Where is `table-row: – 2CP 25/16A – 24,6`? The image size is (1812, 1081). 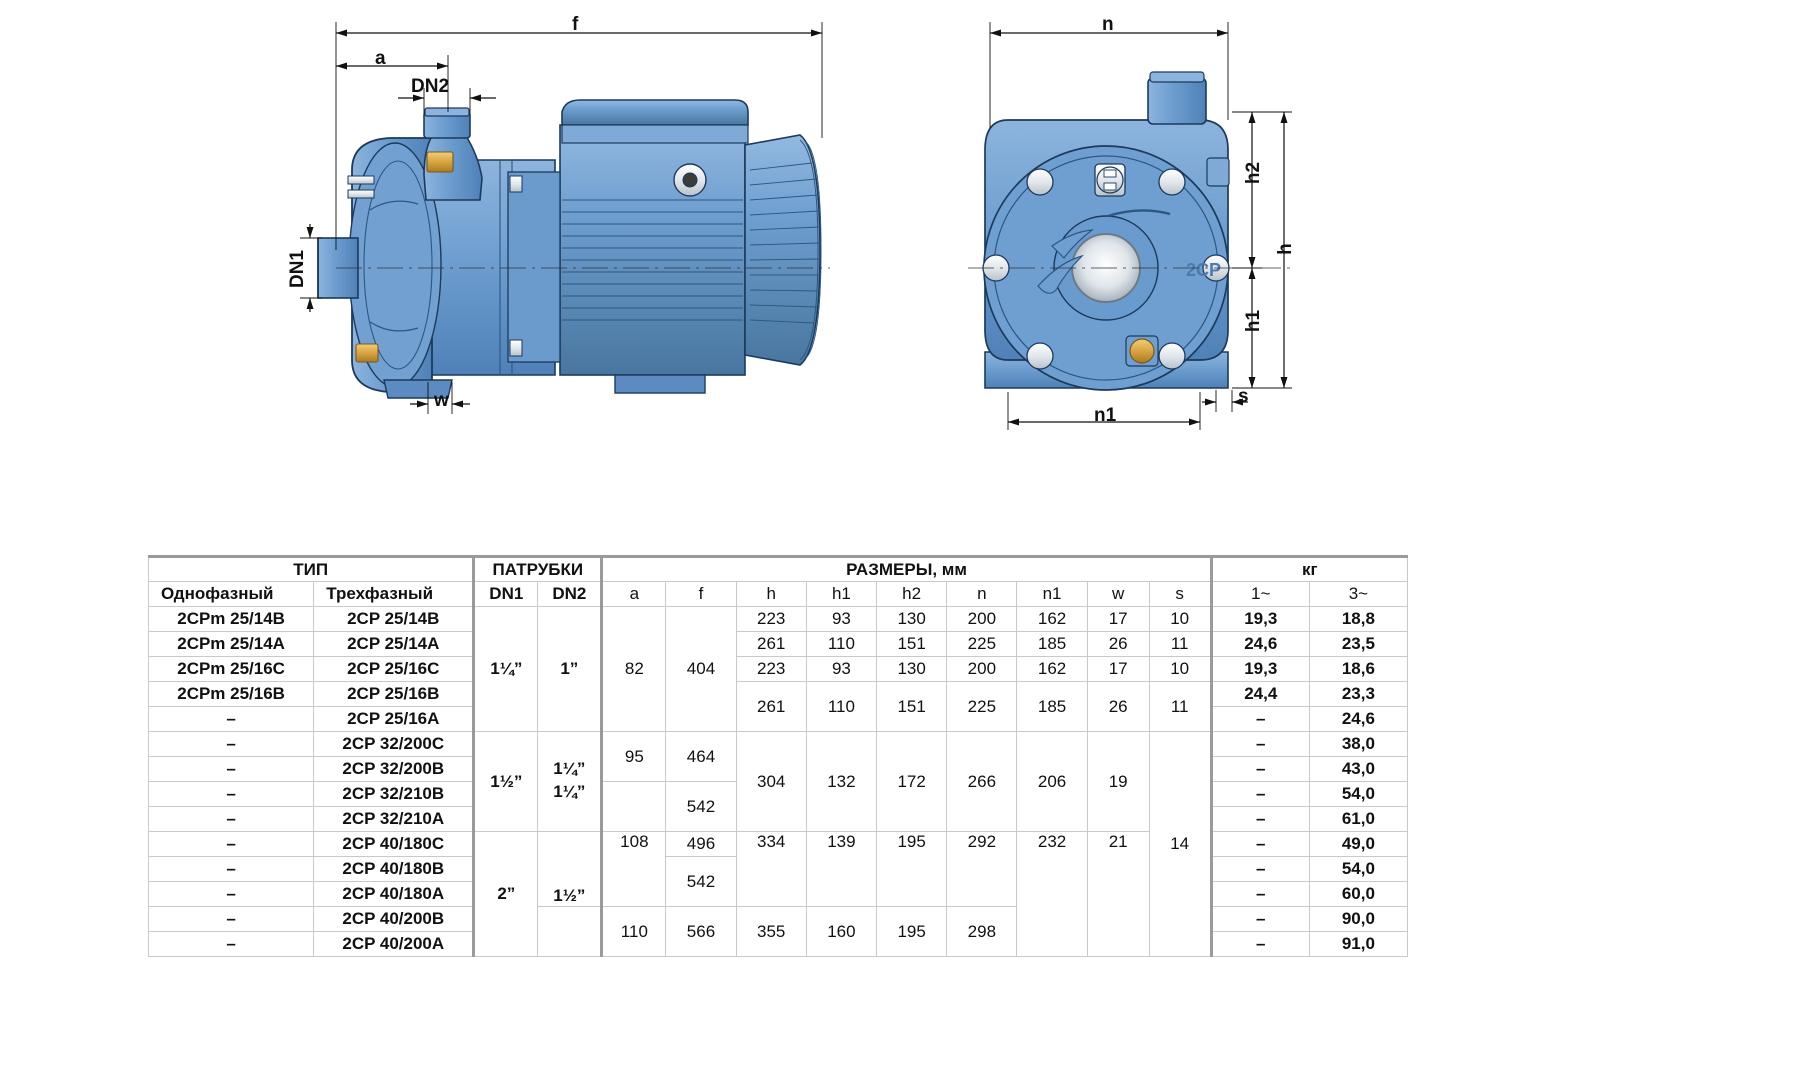 table-row: – 2CP 25/16A – 24,6 is located at coordinates (778, 719).